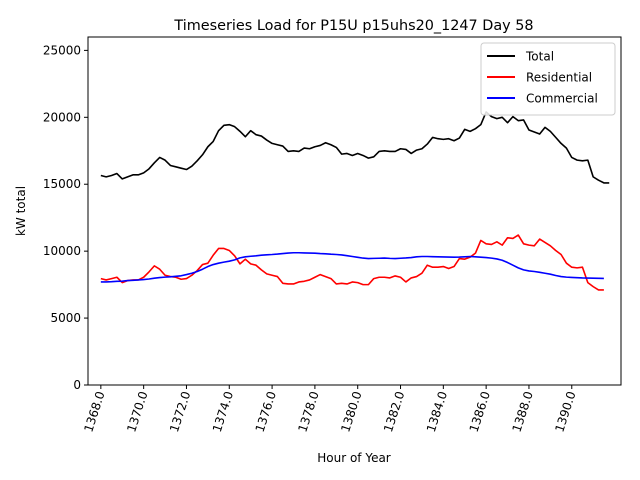 The image size is (640, 480). I want to click on y-tick-label: 5000, so click(65, 318).